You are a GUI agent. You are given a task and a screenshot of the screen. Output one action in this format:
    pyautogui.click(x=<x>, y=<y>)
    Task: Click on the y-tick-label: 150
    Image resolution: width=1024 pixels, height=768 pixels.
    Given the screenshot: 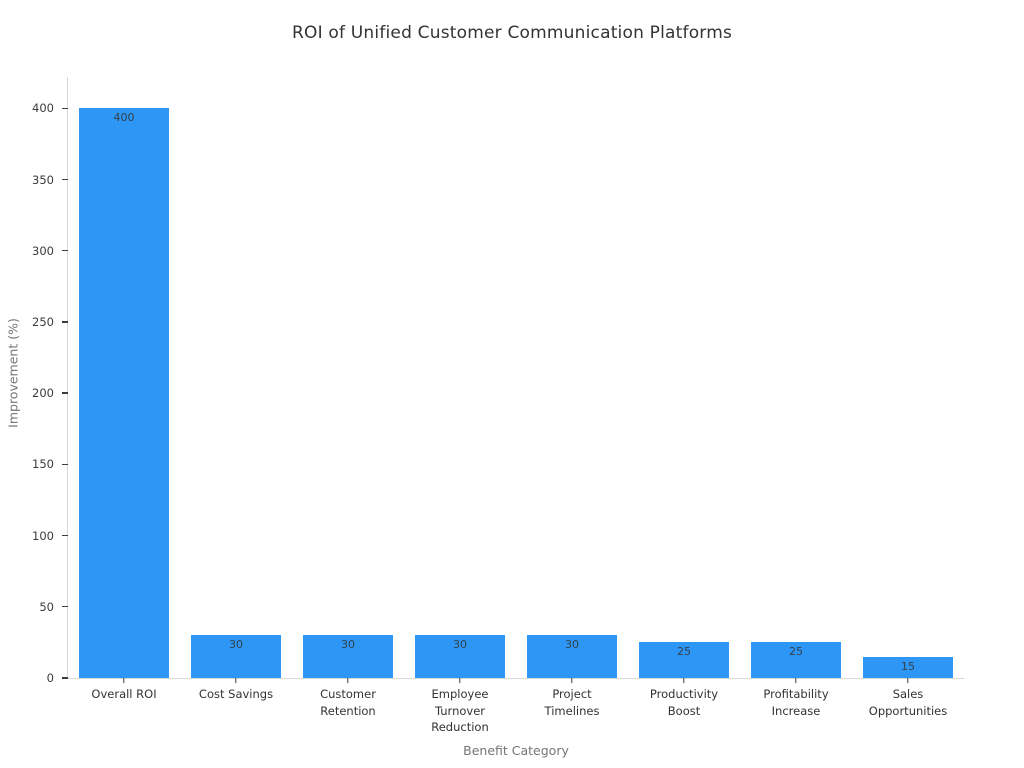 What is the action you would take?
    pyautogui.click(x=43, y=464)
    